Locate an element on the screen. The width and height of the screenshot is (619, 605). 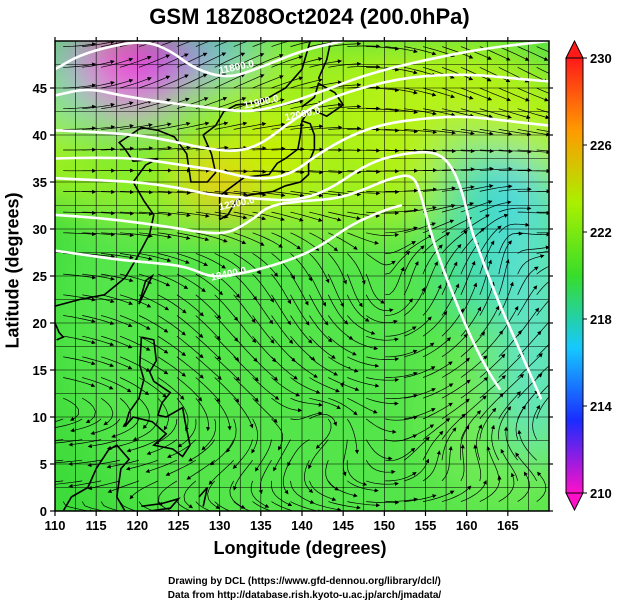
colorbar: 210 214 218 222 226 230 is located at coordinates (588, 275).